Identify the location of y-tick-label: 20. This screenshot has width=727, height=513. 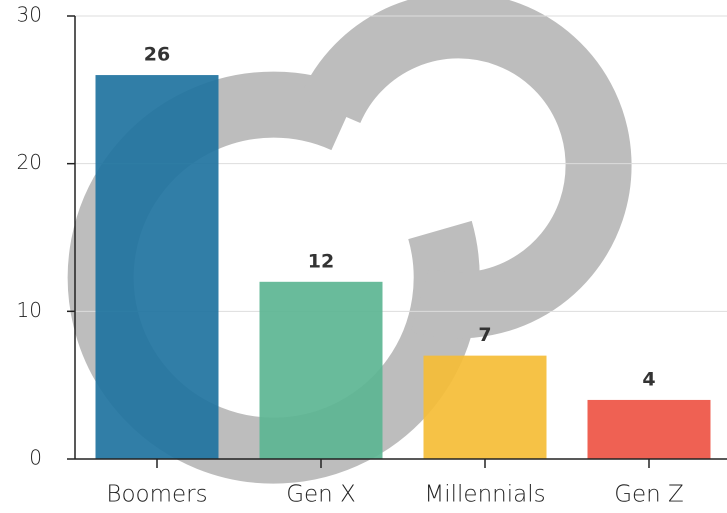
(29, 162).